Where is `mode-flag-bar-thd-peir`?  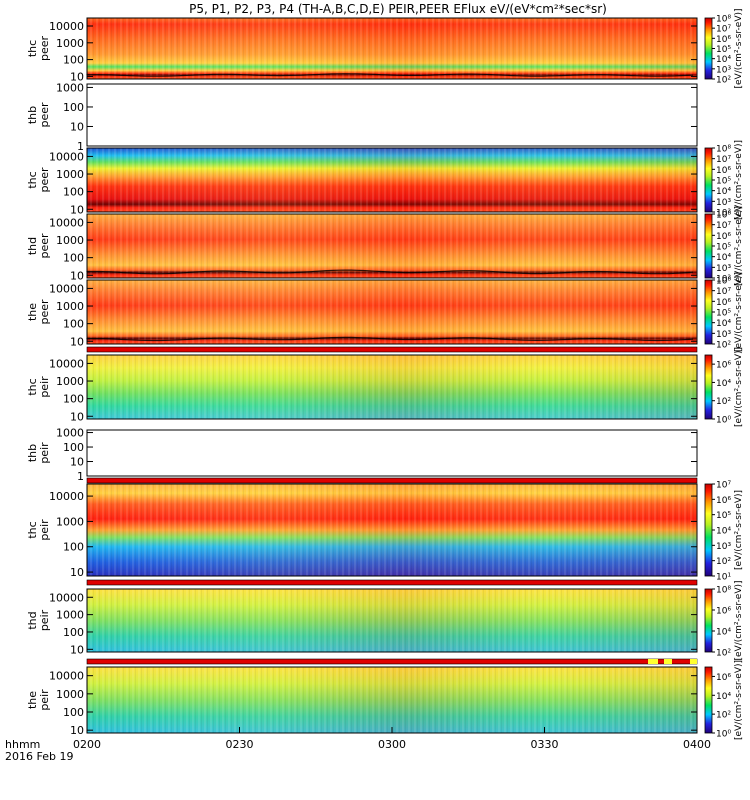 mode-flag-bar-thd-peir is located at coordinates (392, 661).